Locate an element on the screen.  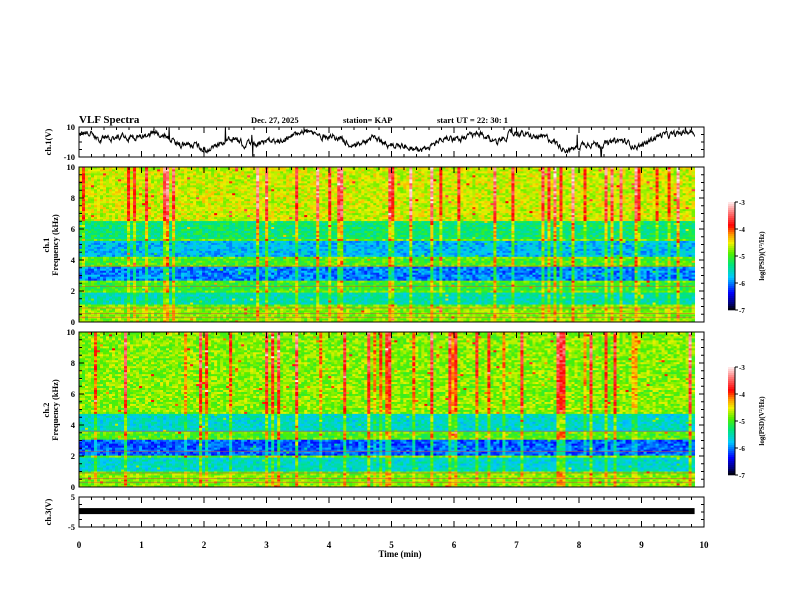
start-time-label: start UT = 22: 30: 1 is located at coordinates (472, 120).